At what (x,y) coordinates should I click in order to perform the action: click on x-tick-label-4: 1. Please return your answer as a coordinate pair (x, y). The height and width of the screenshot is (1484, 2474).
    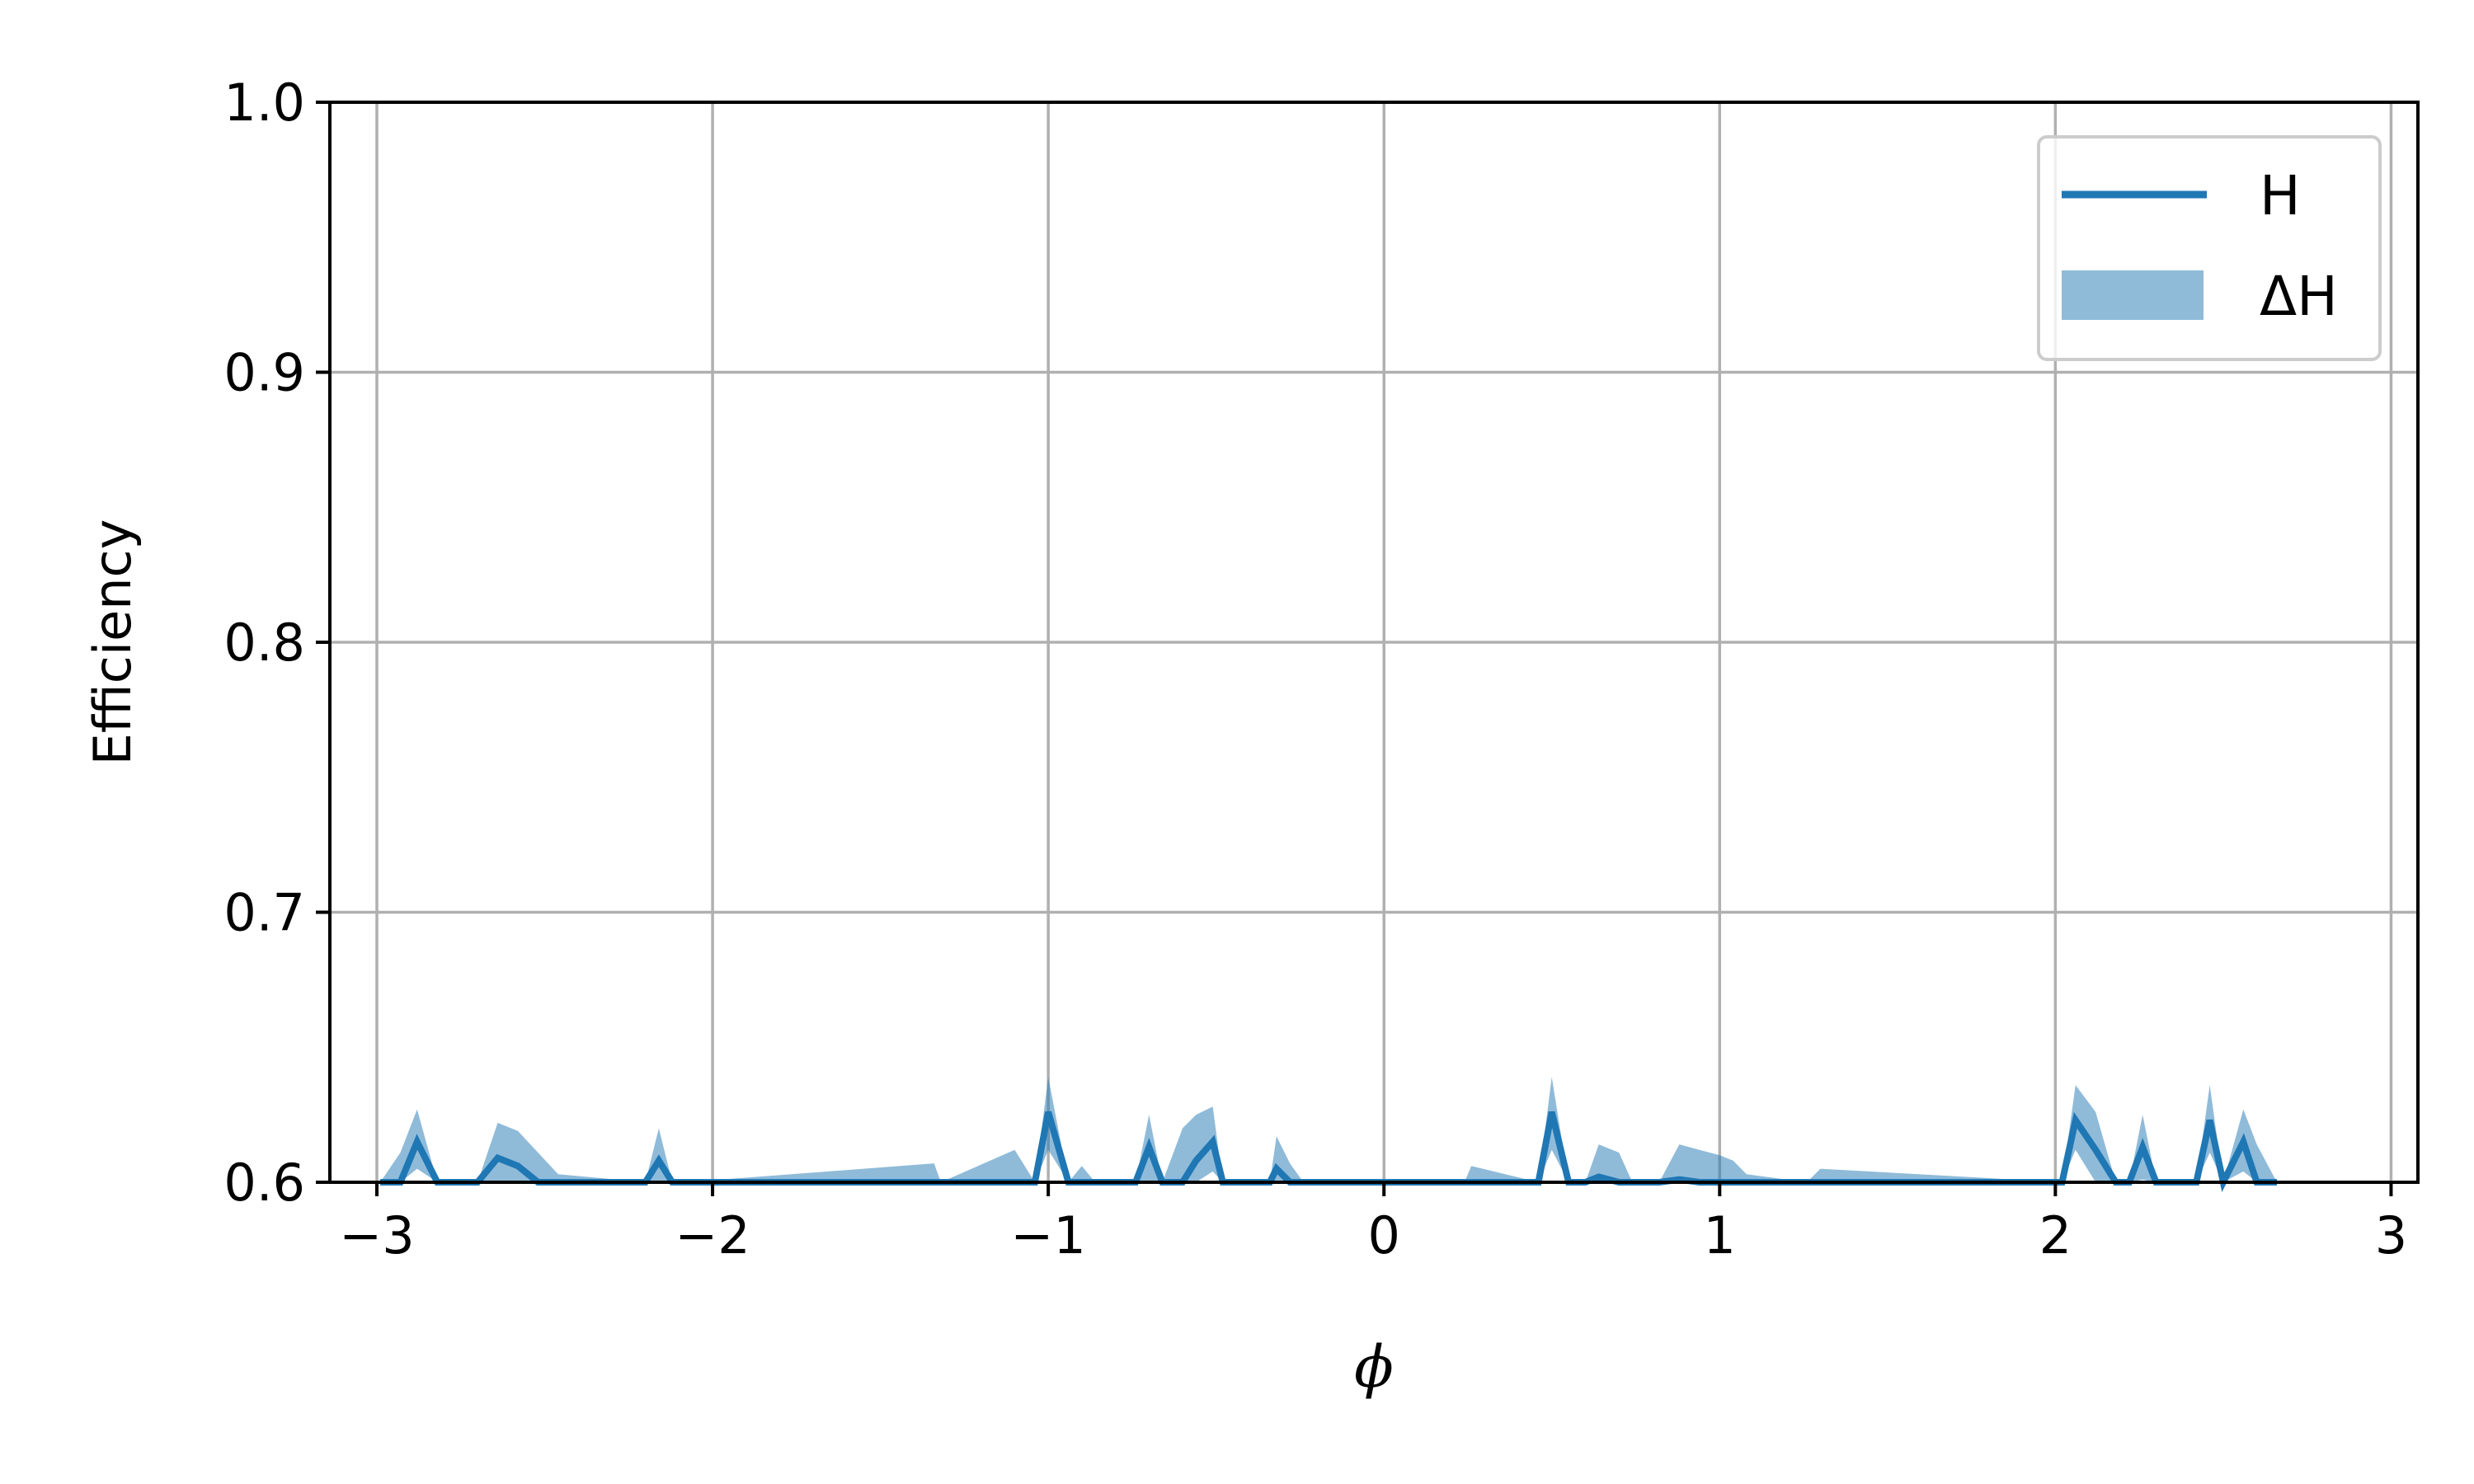
    Looking at the image, I should click on (1720, 1235).